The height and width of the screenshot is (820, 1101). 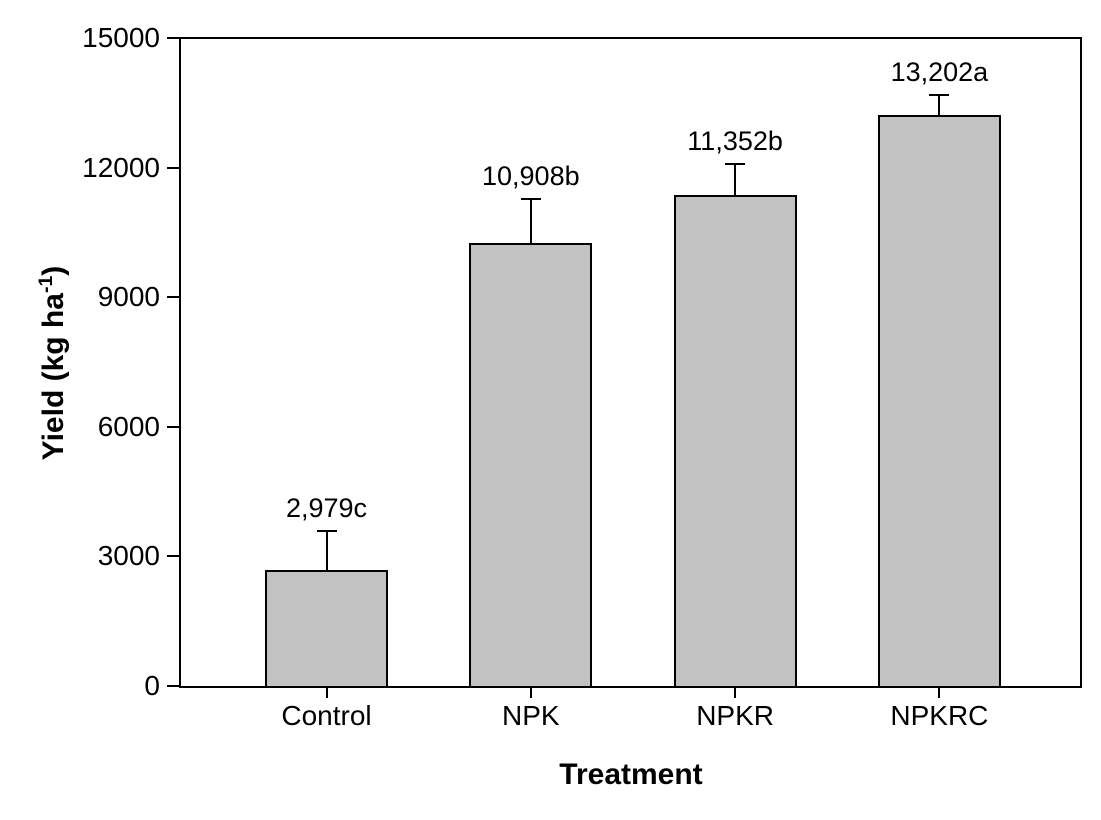 What do you see at coordinates (530, 221) in the screenshot?
I see `error-bar-line-npk` at bounding box center [530, 221].